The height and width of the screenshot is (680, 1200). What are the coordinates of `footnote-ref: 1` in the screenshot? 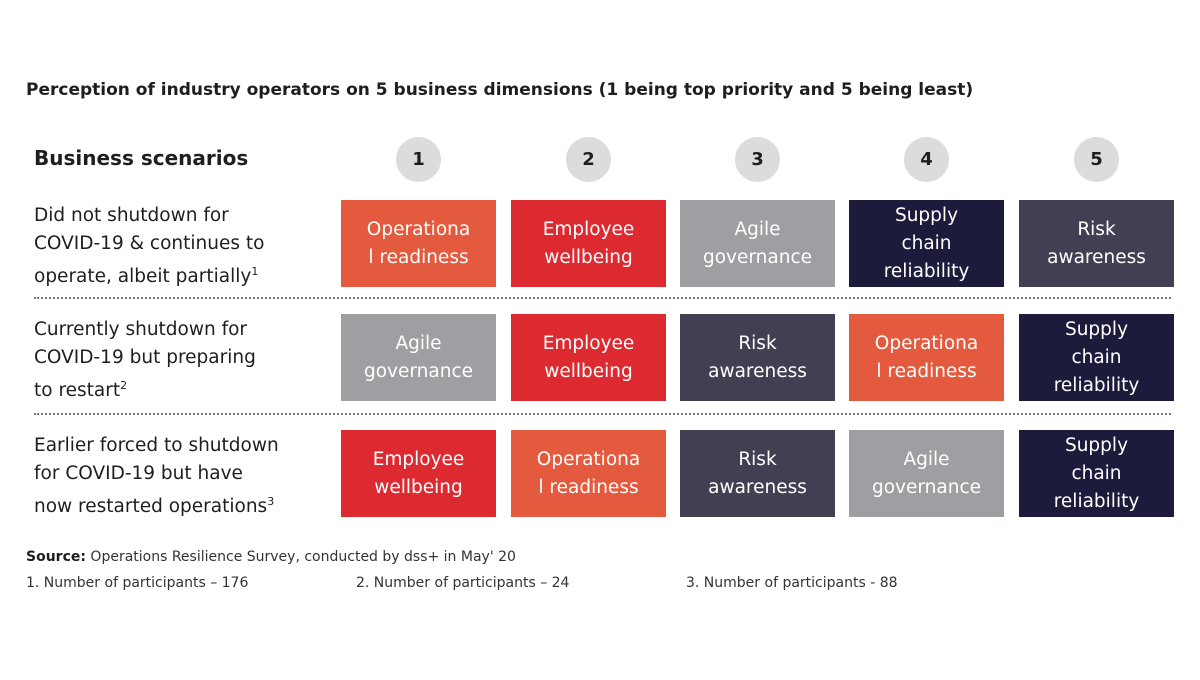 It's located at (255, 271).